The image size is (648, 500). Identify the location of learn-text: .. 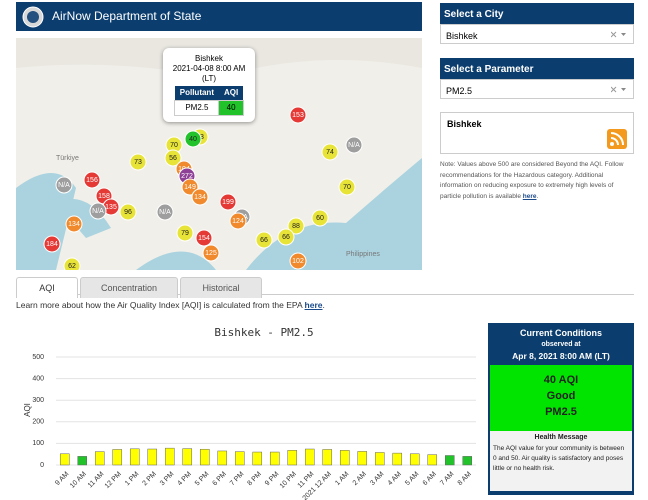
(323, 305).